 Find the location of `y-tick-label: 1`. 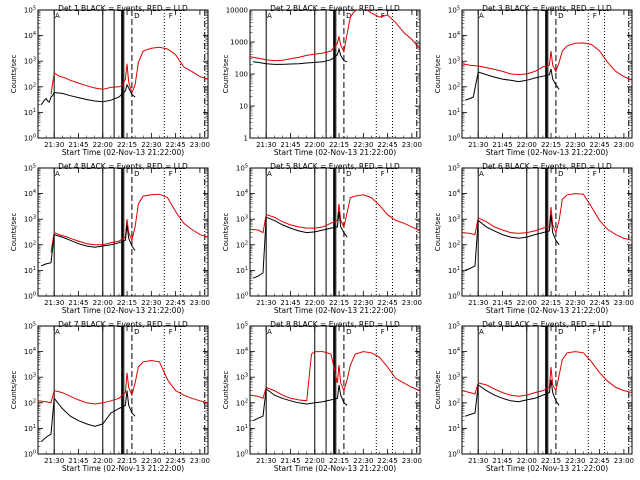

y-tick-label: 1 is located at coordinates (246, 139).